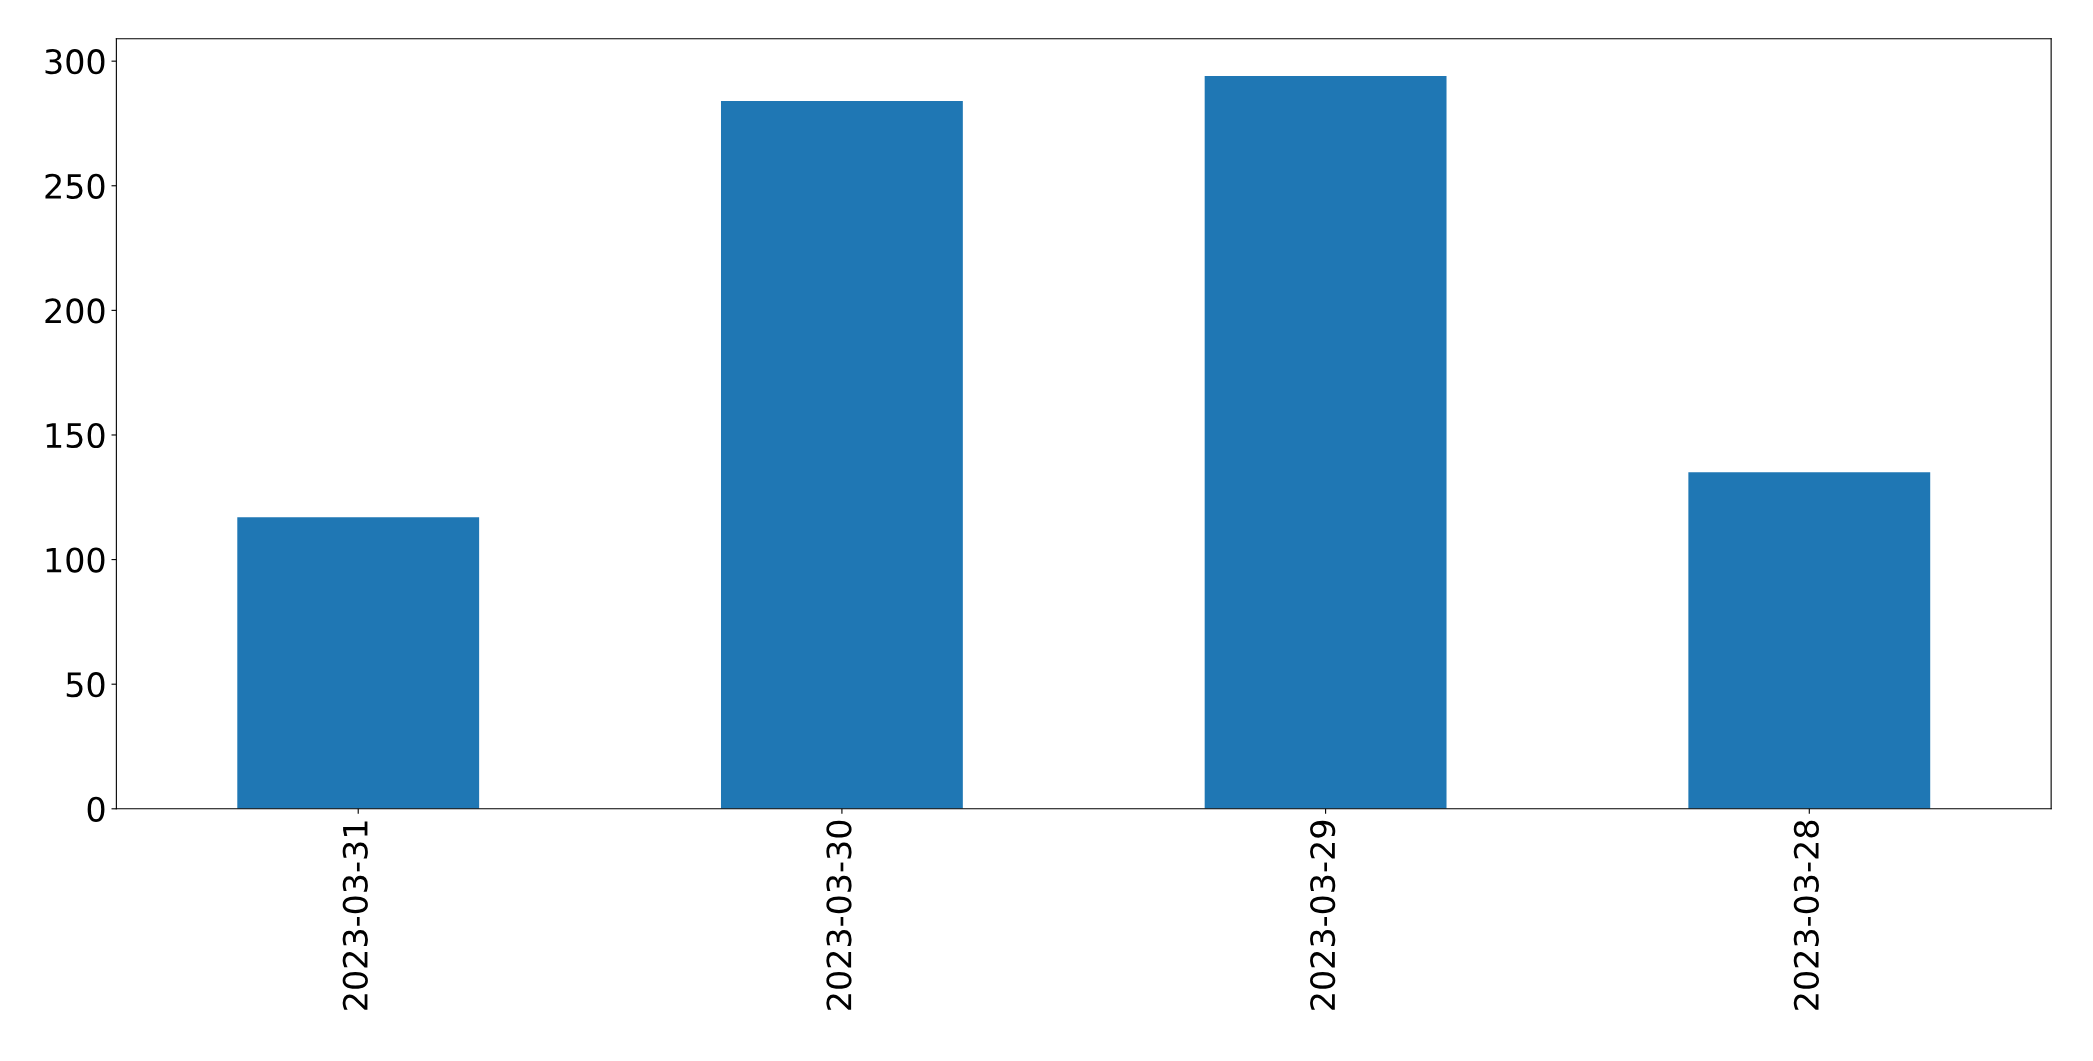 This screenshot has width=2093, height=1061. What do you see at coordinates (839, 915) in the screenshot?
I see `x-tick-label: 2023-03-30` at bounding box center [839, 915].